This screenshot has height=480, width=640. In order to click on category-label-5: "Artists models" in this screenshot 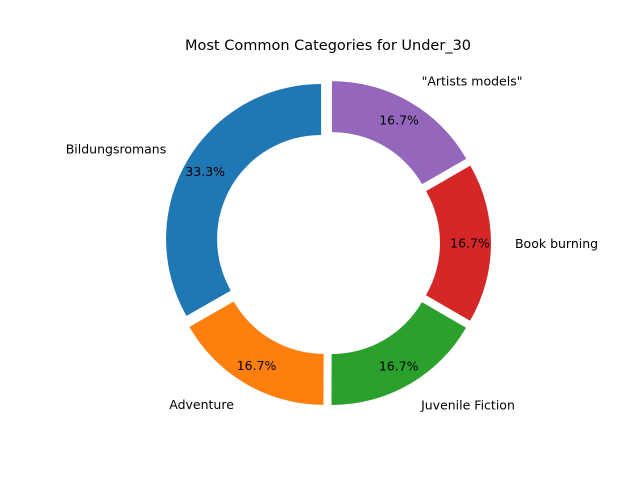, I will do `click(472, 81)`.